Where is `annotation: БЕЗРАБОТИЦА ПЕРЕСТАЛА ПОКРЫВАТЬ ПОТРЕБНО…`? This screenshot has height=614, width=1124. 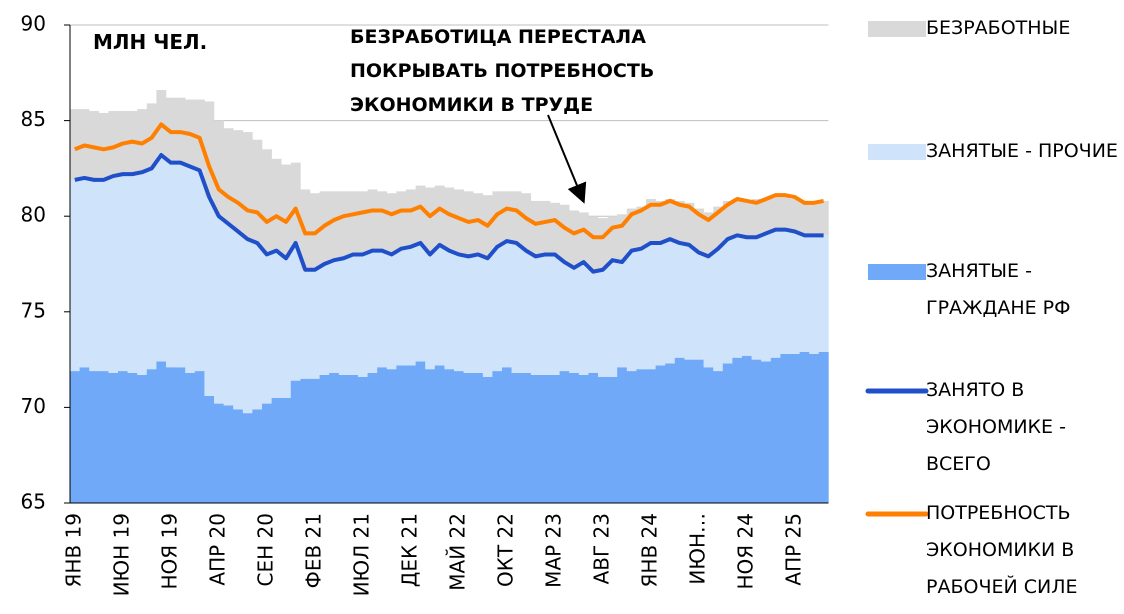
annotation: БЕЗРАБОТИЦА ПЕРЕСТАЛА ПОКРЫВАТЬ ПОТРЕБНО… is located at coordinates (502, 71).